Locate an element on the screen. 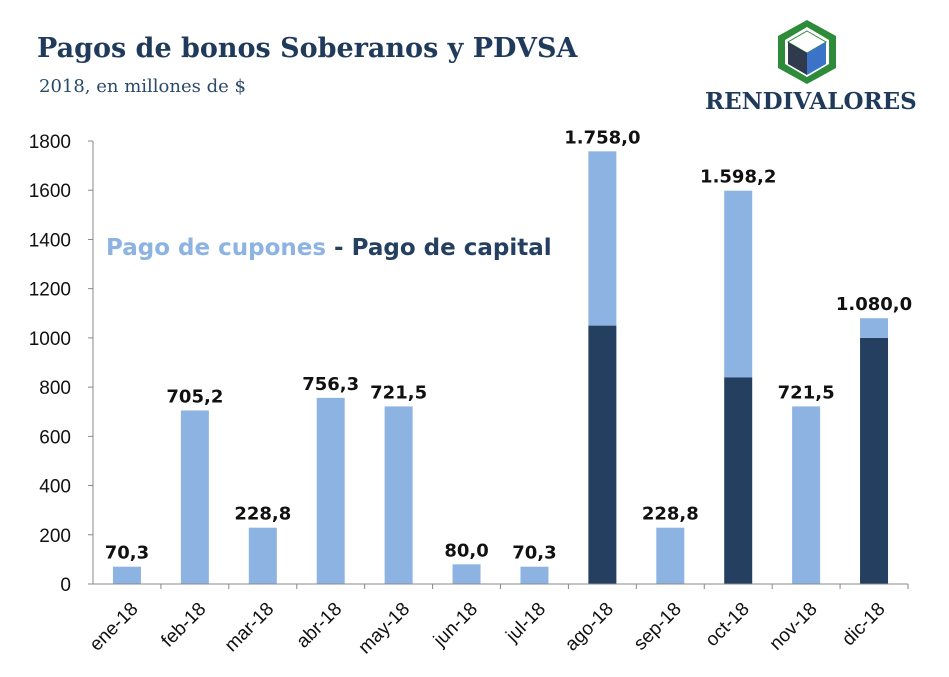 The width and height of the screenshot is (949, 677). brand-name: RENDIVALORES is located at coordinates (811, 101).